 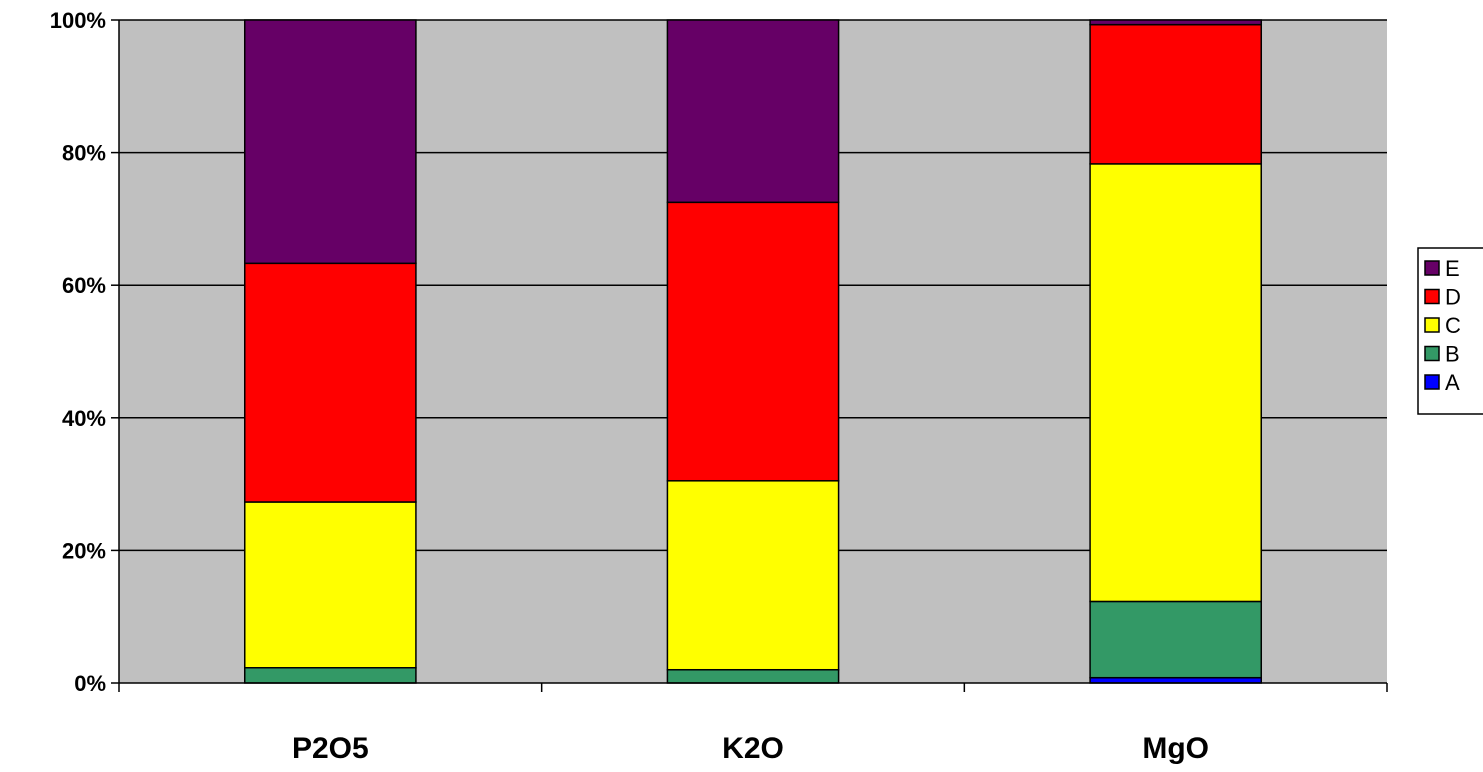 I want to click on bar-p2o5-e, so click(x=330, y=142).